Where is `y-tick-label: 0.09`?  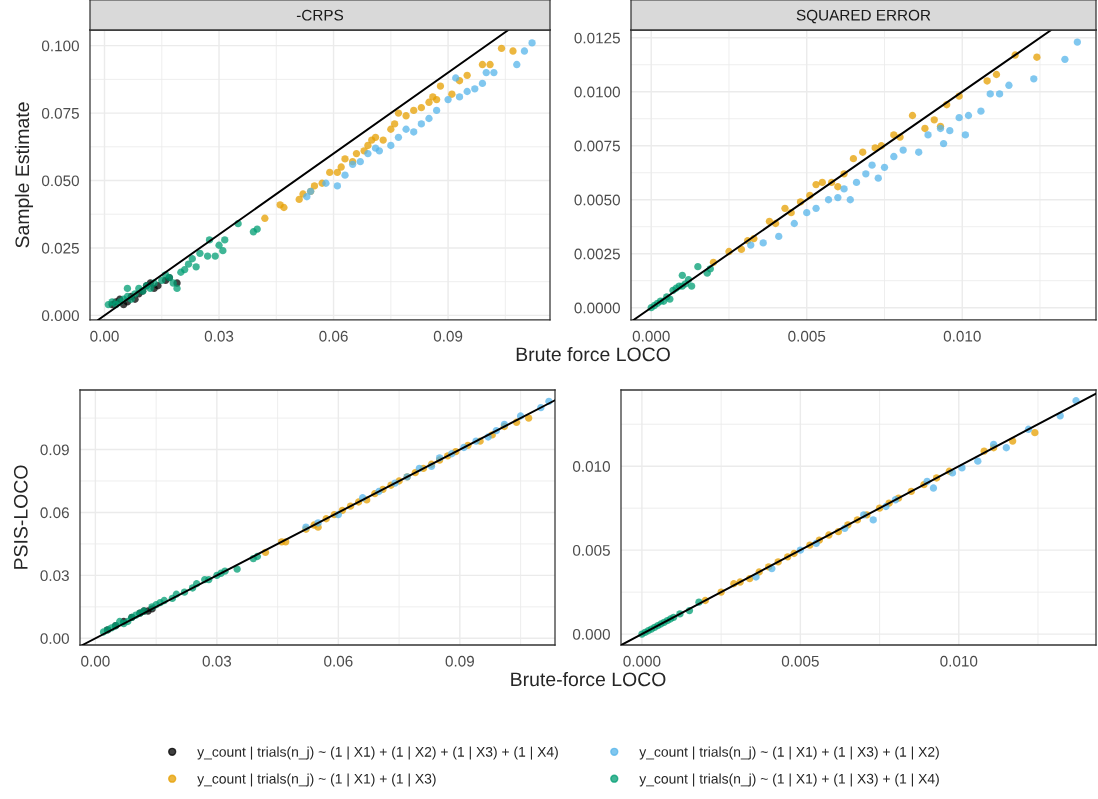 y-tick-label: 0.09 is located at coordinates (54, 450).